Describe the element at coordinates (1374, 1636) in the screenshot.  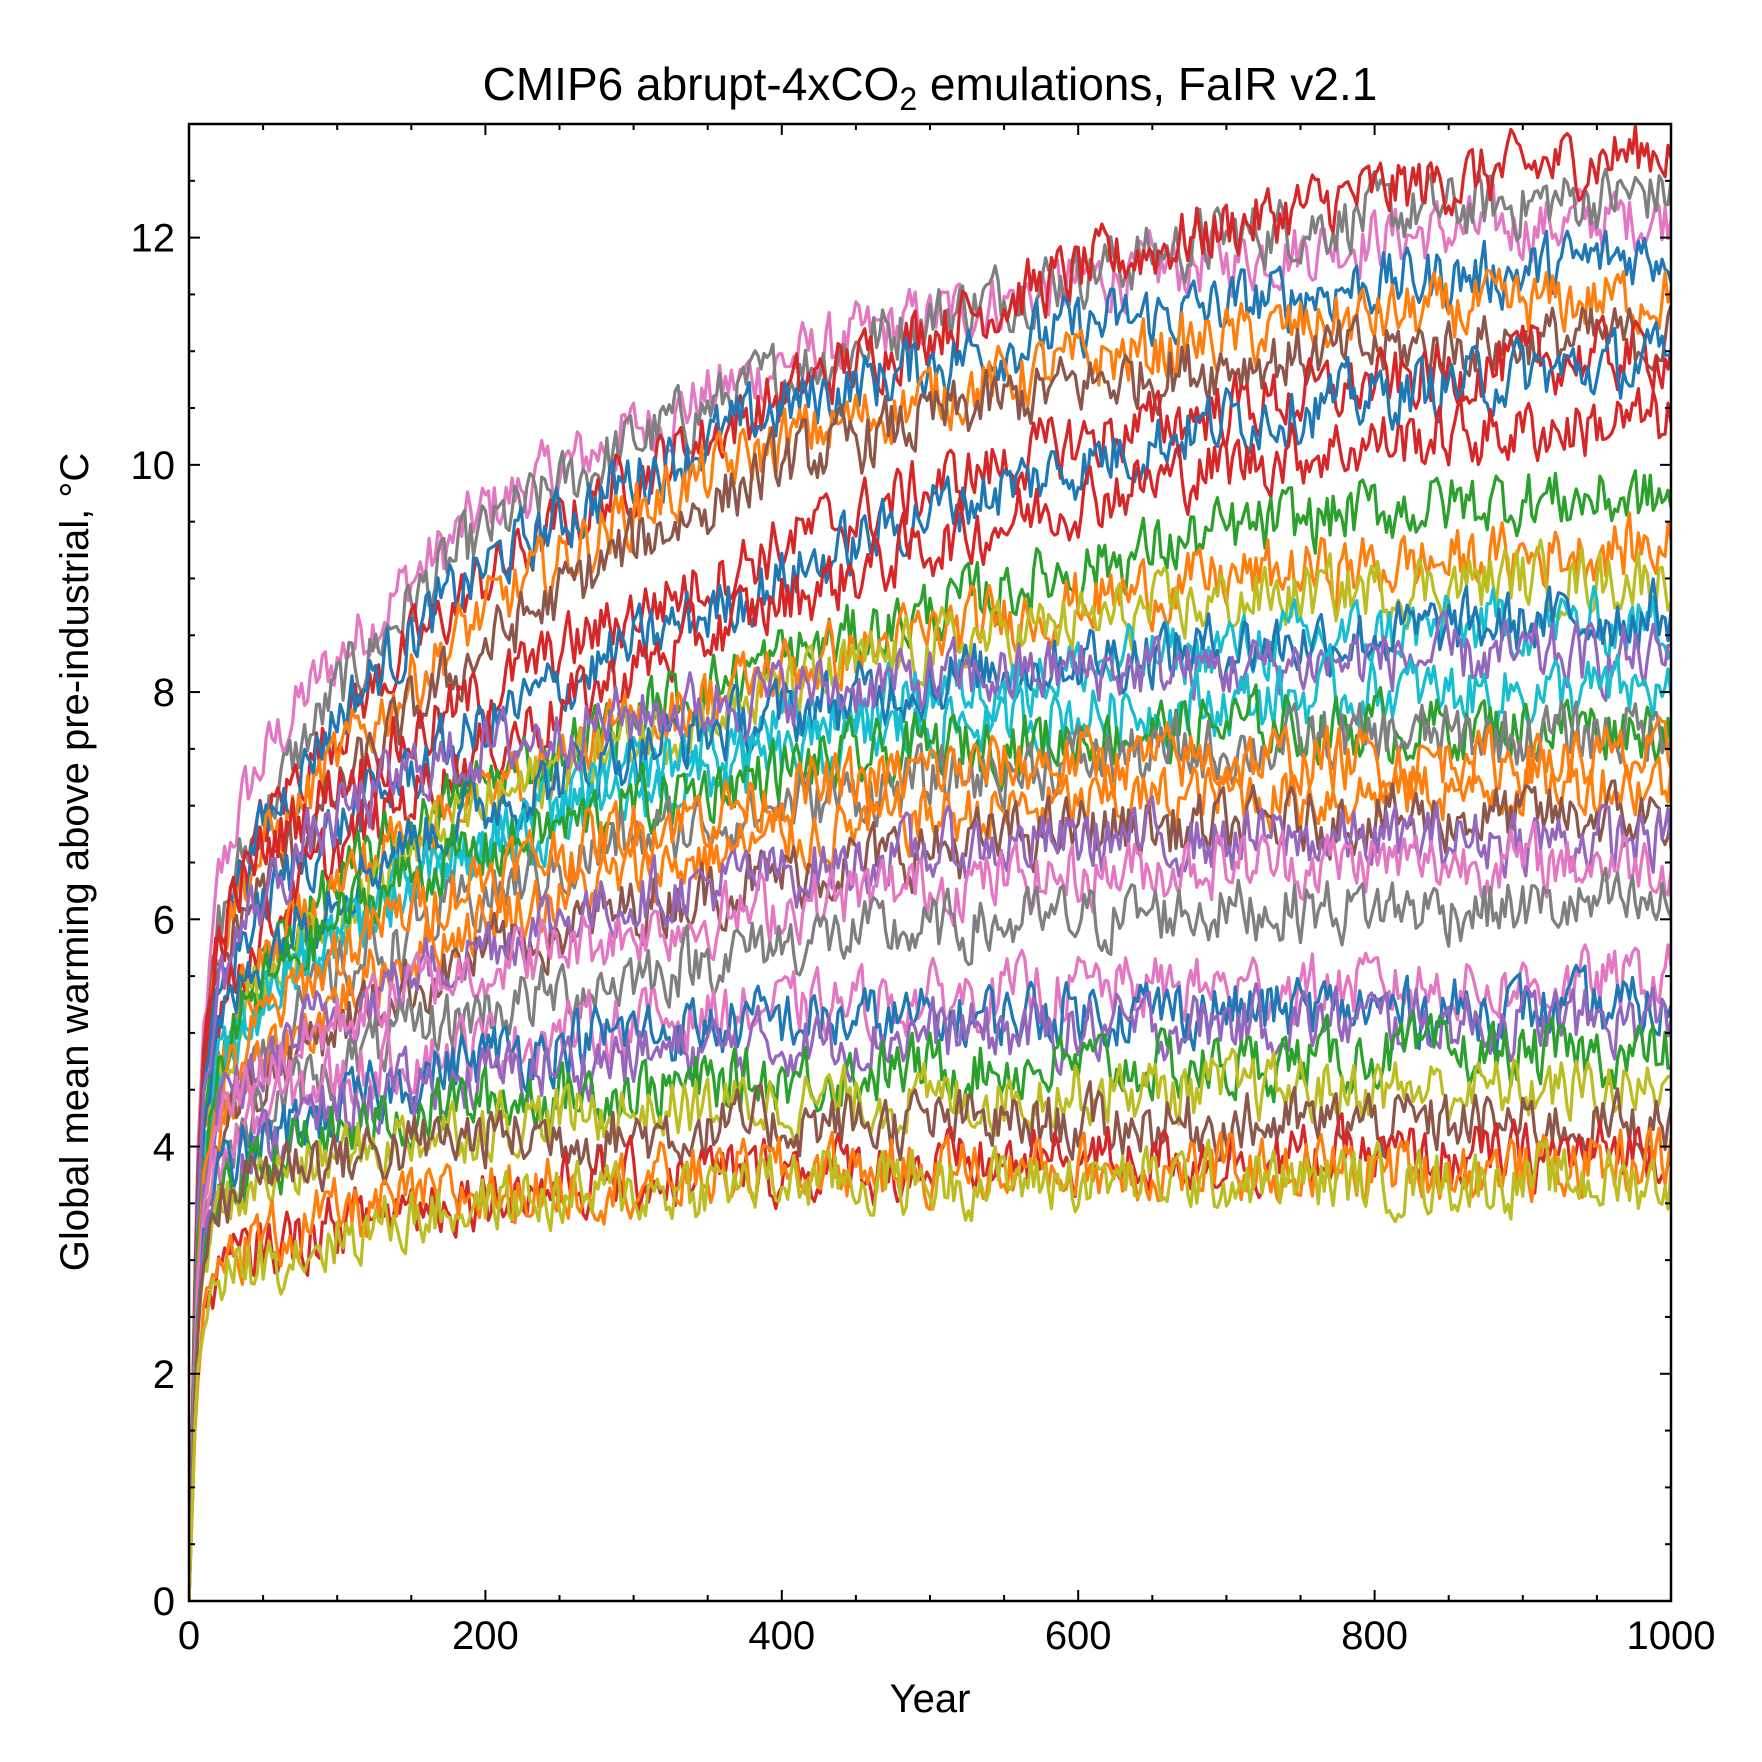
I see `x-tick-label: 800` at that location.